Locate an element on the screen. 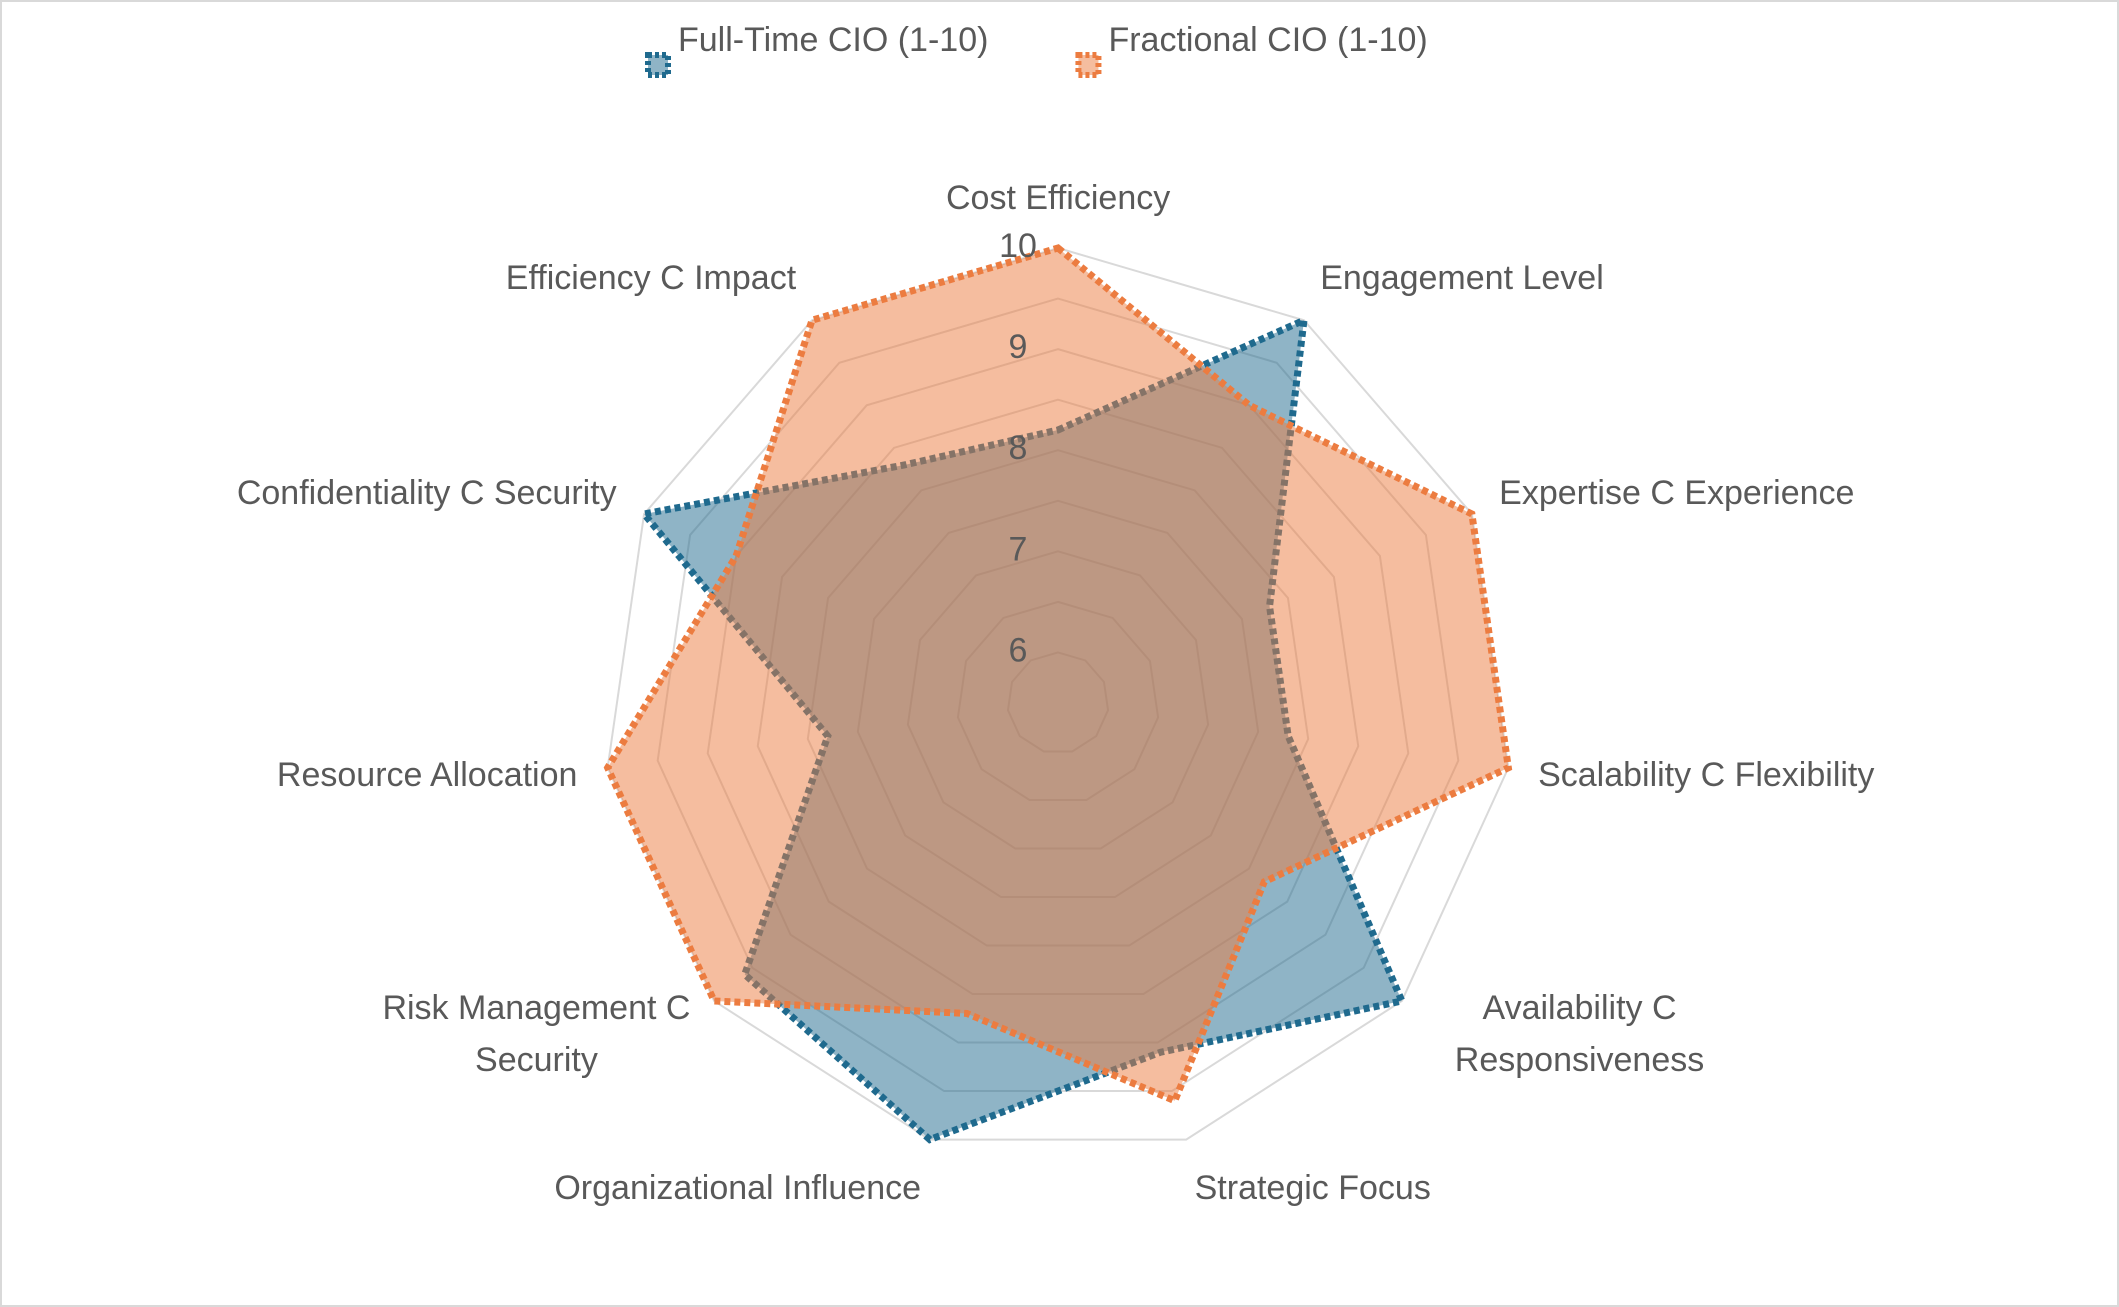  r-tick-label: 8 is located at coordinates (1018, 448).